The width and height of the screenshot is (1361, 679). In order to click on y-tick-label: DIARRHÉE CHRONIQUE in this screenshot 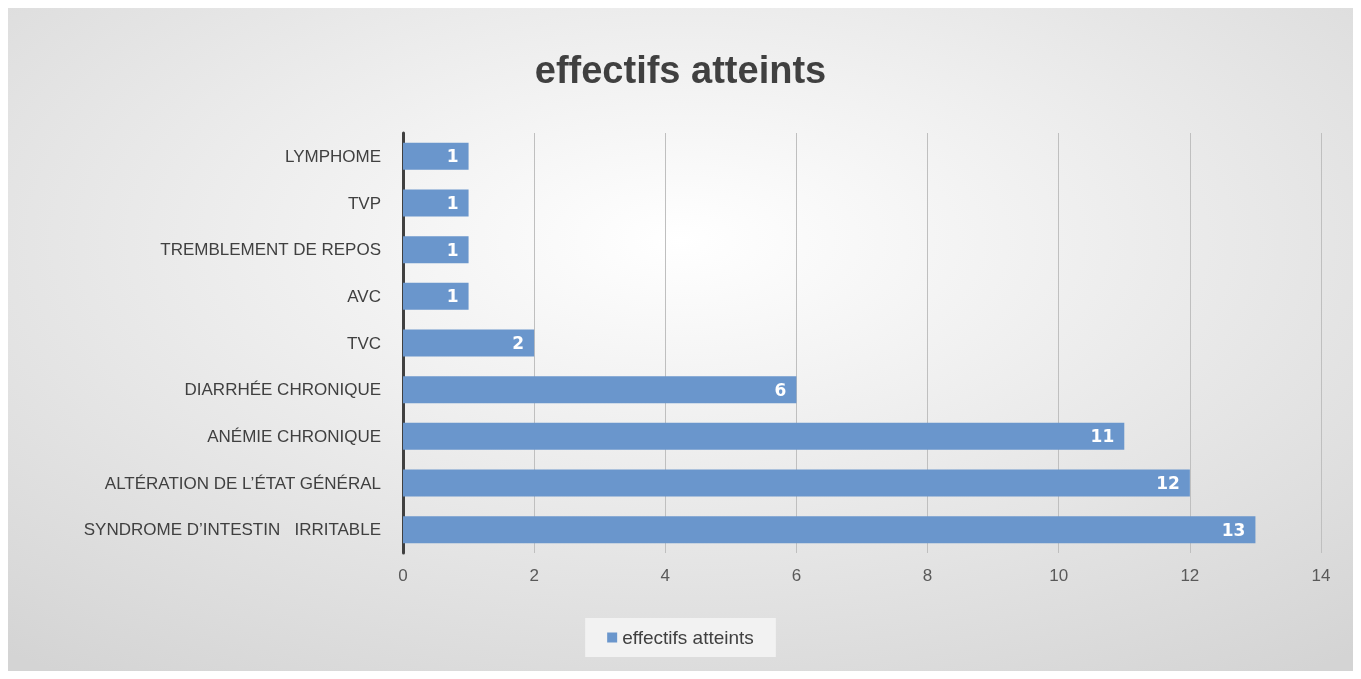, I will do `click(282, 390)`.